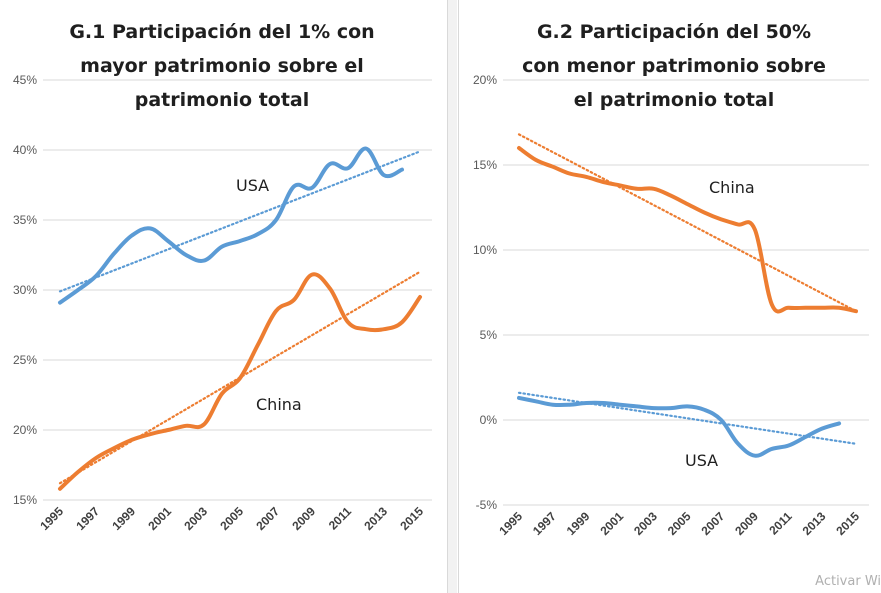 This screenshot has width=881, height=593. I want to click on y-tick-label: 10%, so click(485, 250).